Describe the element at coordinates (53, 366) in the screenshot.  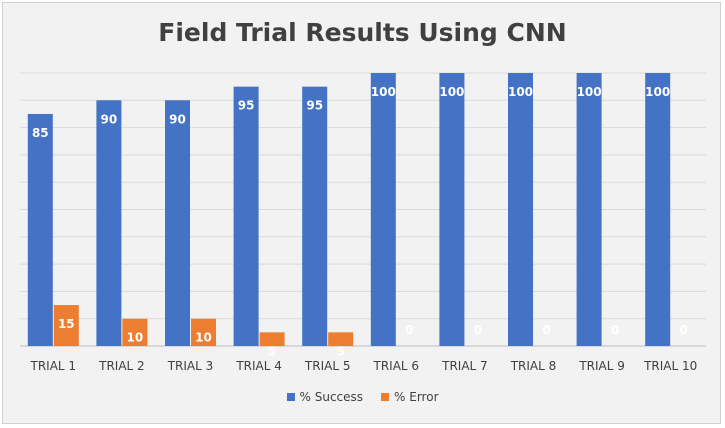
I see `x-tick-label: TRIAL 1` at that location.